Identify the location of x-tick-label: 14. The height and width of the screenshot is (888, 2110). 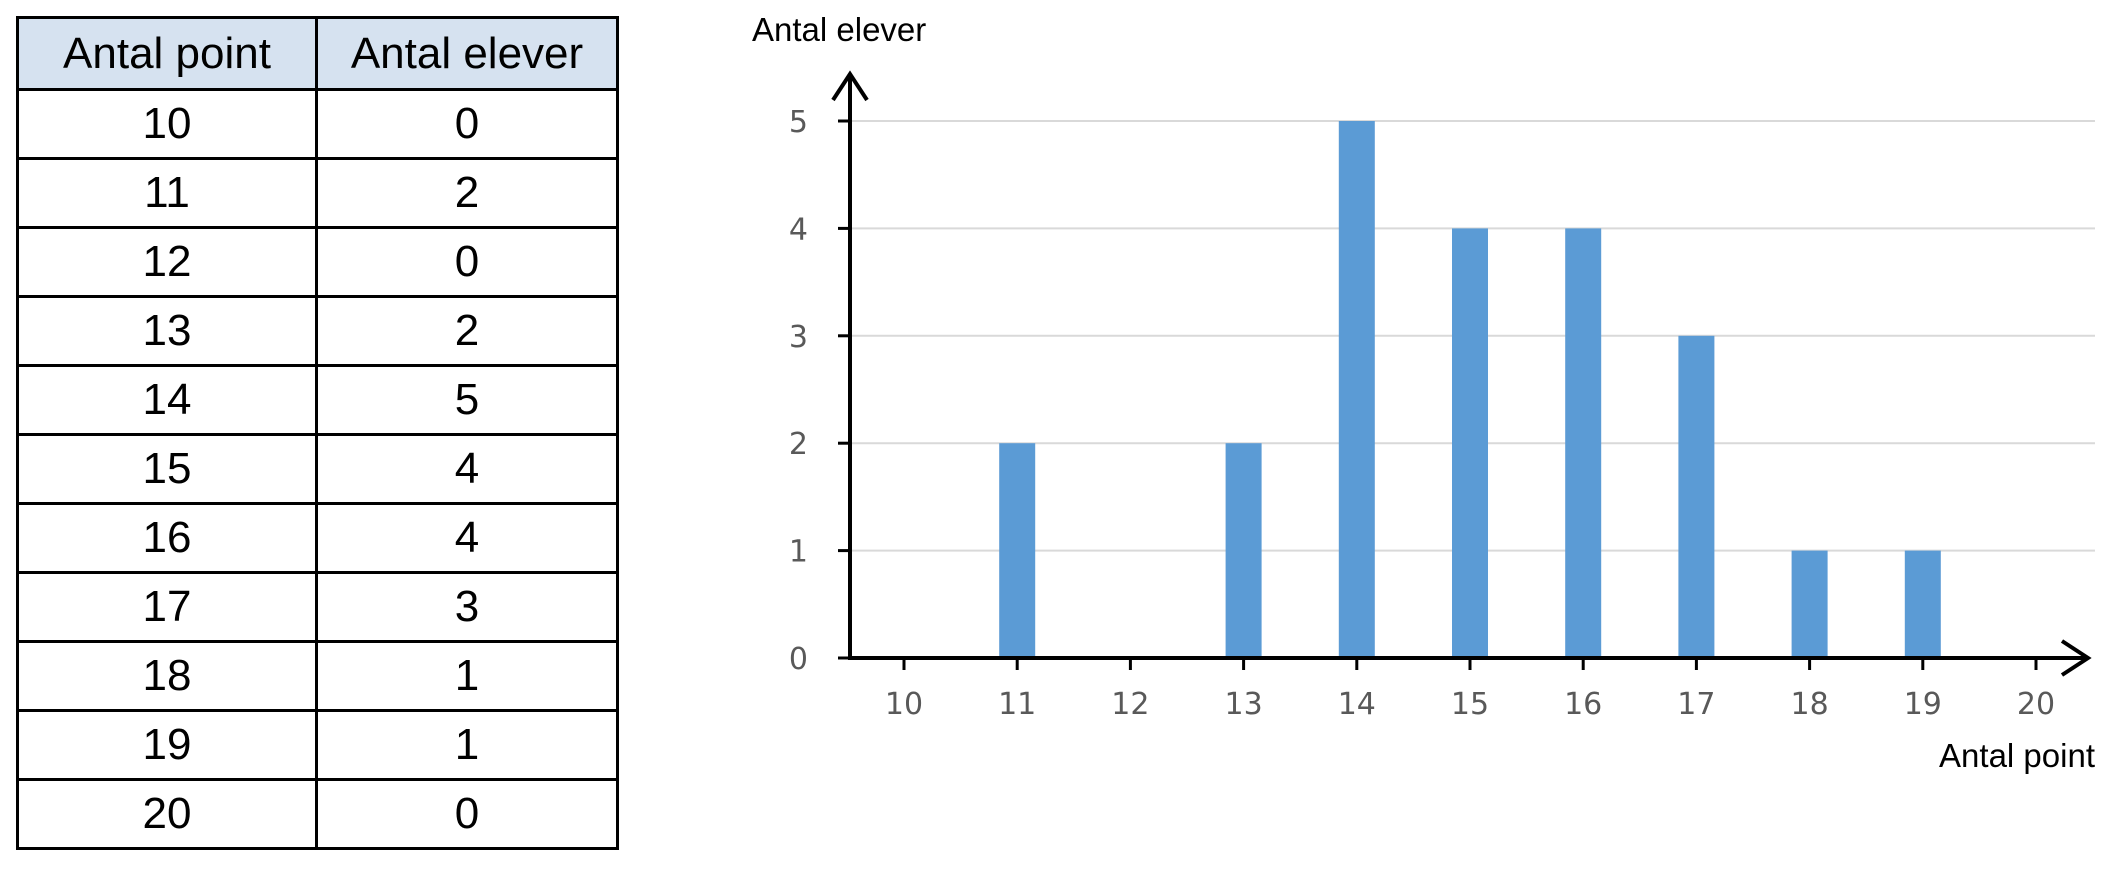
(1357, 704).